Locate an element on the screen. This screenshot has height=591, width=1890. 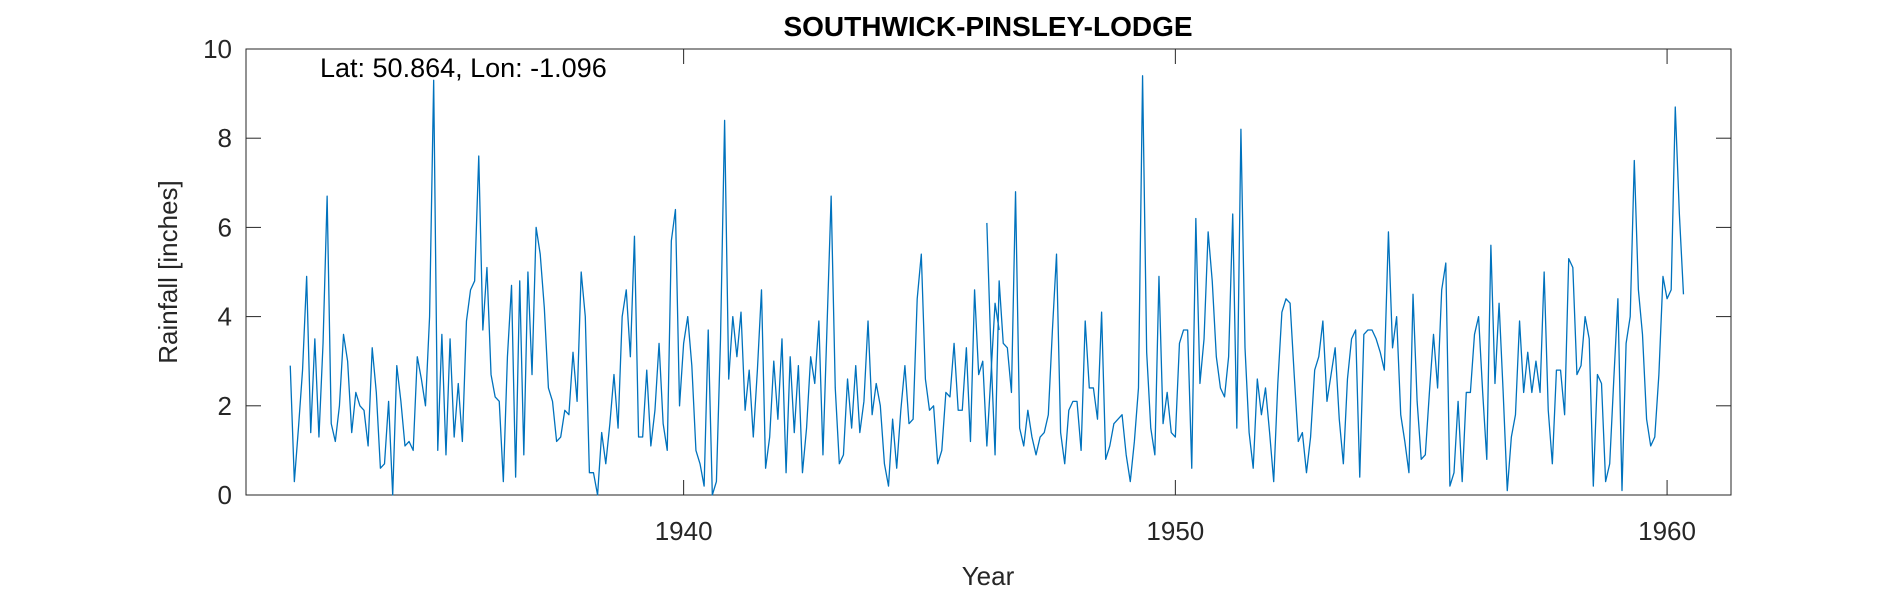
y-tick-label: 8 is located at coordinates (225, 138).